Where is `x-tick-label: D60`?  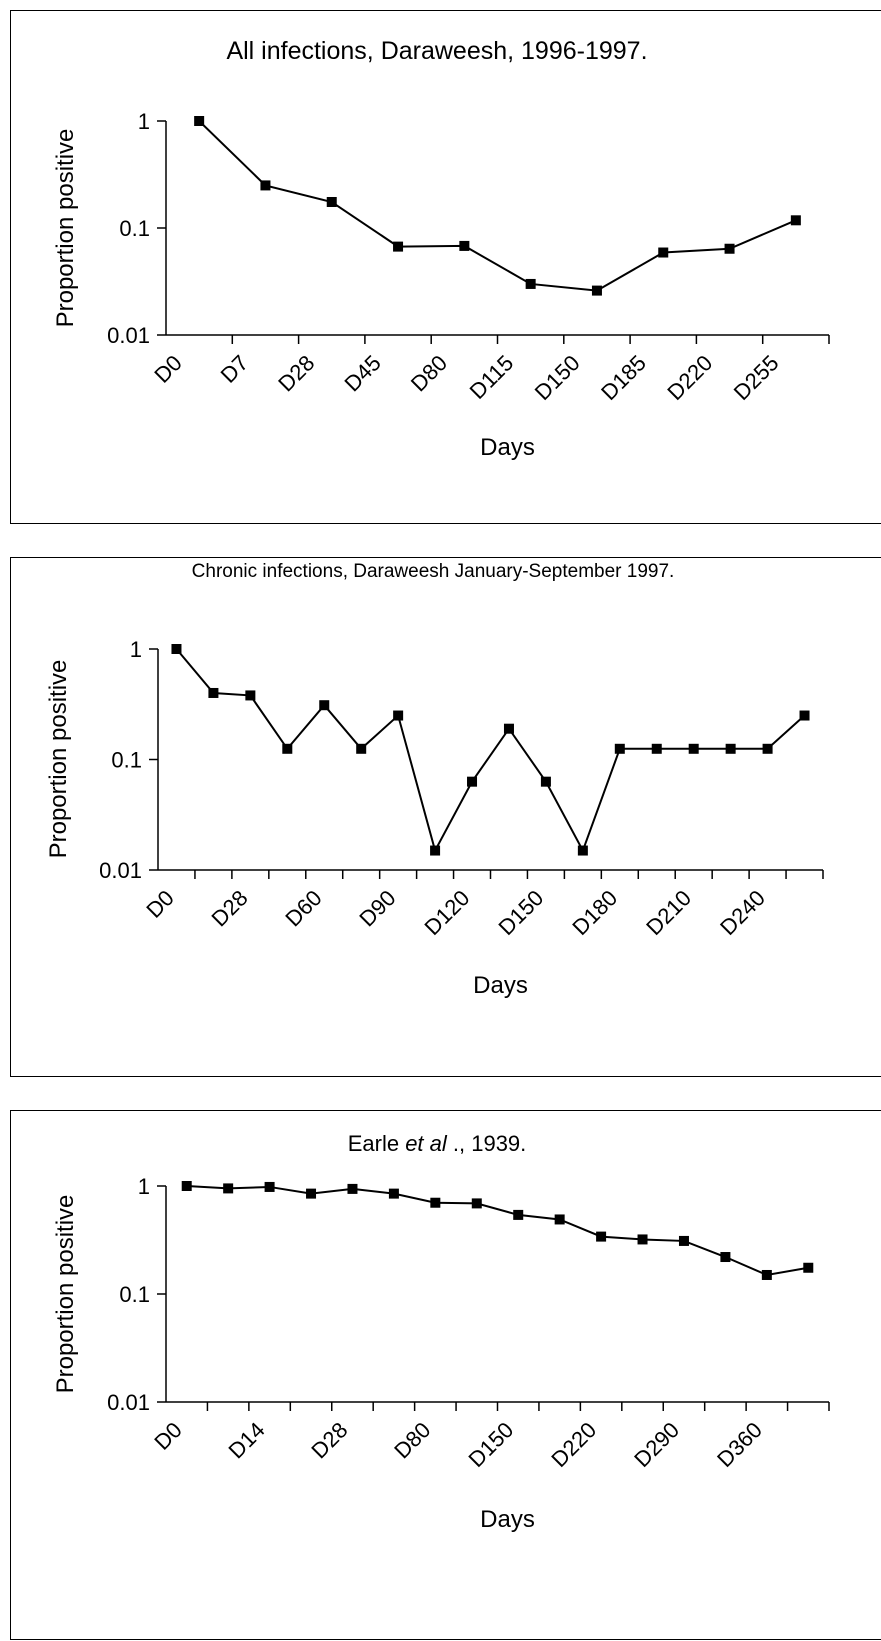 x-tick-label: D60 is located at coordinates (303, 908).